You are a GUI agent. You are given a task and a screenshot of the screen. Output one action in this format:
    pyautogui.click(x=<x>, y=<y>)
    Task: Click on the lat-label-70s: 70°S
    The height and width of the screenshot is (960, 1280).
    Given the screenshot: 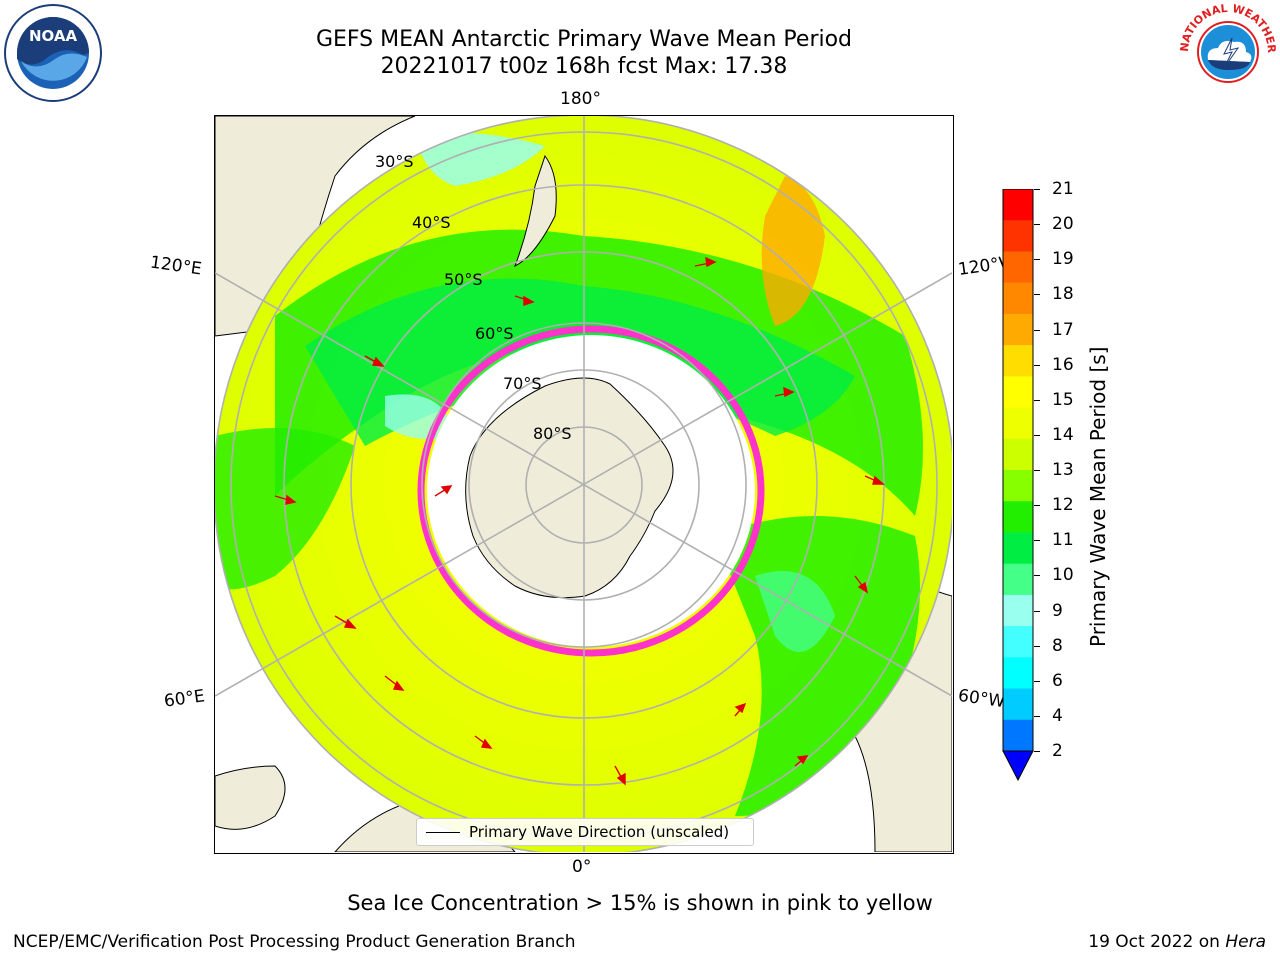 What is the action you would take?
    pyautogui.click(x=522, y=383)
    